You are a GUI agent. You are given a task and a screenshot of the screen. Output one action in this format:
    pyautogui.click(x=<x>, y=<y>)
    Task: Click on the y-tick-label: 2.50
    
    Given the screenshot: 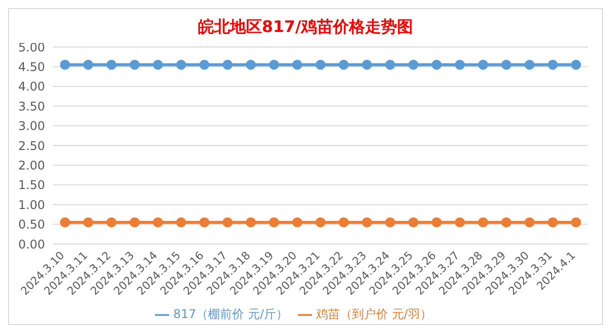 What is the action you would take?
    pyautogui.click(x=31, y=145)
    